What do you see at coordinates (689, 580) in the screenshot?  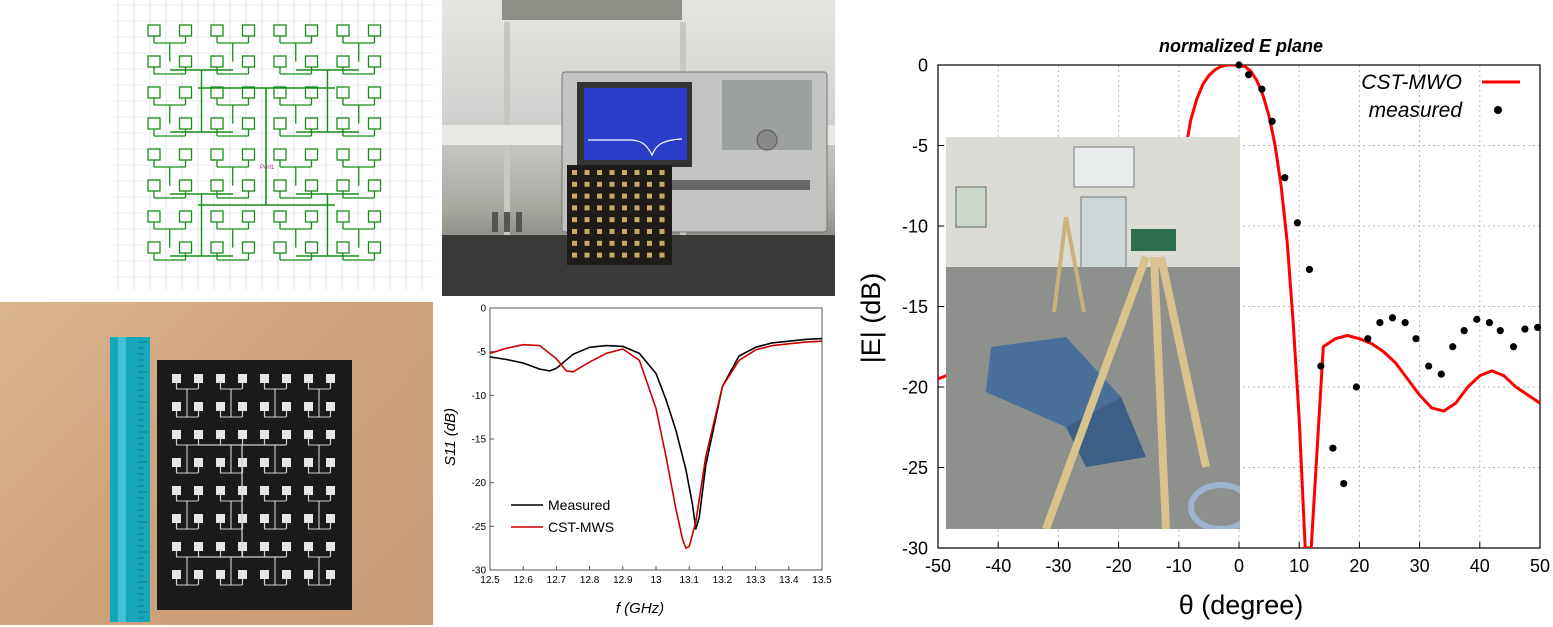 I see `x-tick-label: 13.1` at bounding box center [689, 580].